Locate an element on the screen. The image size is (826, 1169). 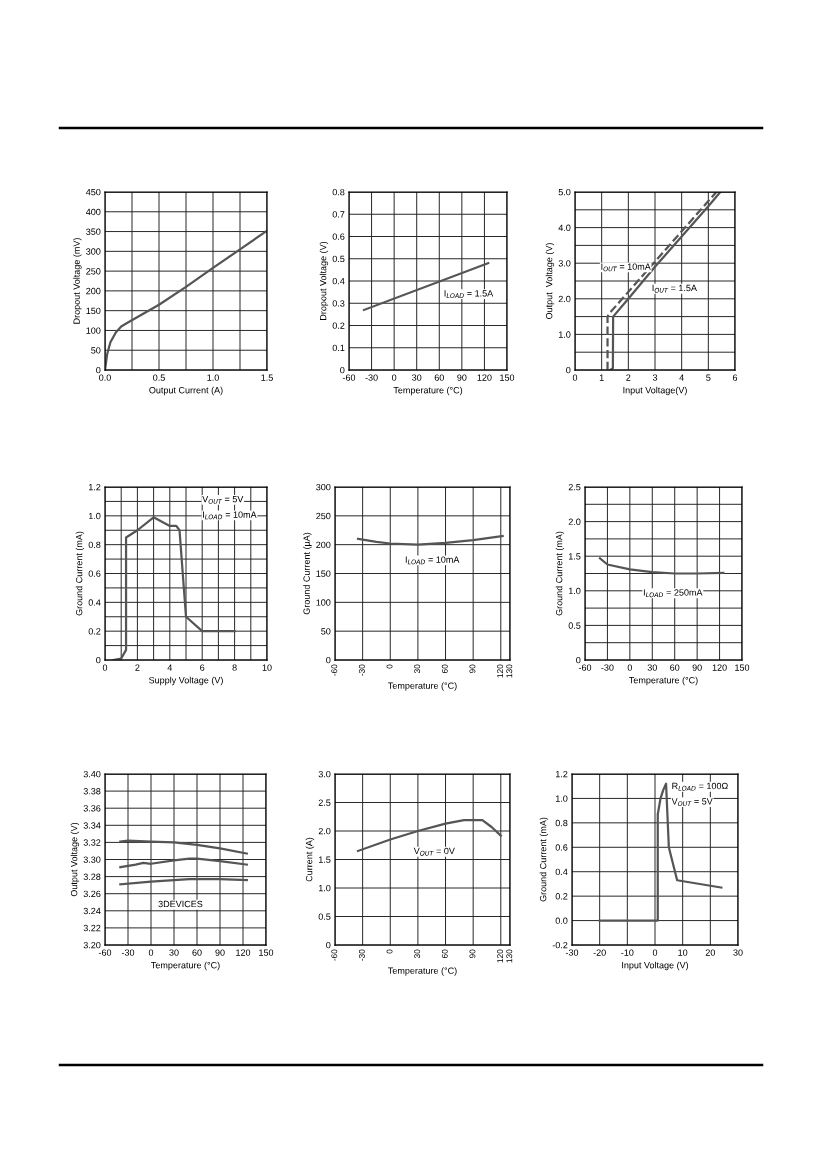
y-tick-label: 250 is located at coordinates (323, 516).